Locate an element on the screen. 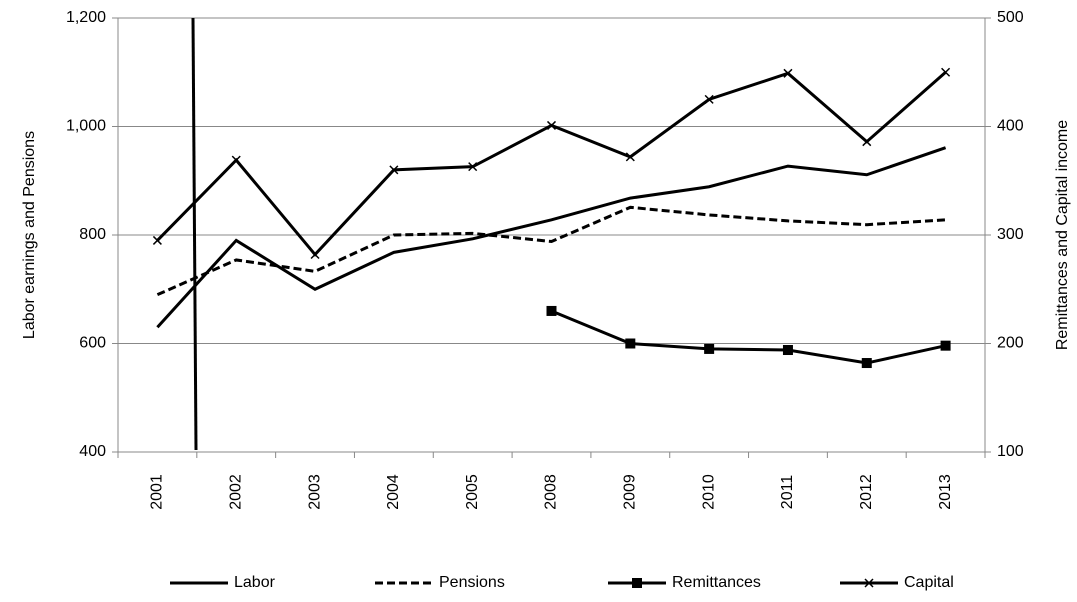  x-tick-label: 2004 is located at coordinates (393, 492).